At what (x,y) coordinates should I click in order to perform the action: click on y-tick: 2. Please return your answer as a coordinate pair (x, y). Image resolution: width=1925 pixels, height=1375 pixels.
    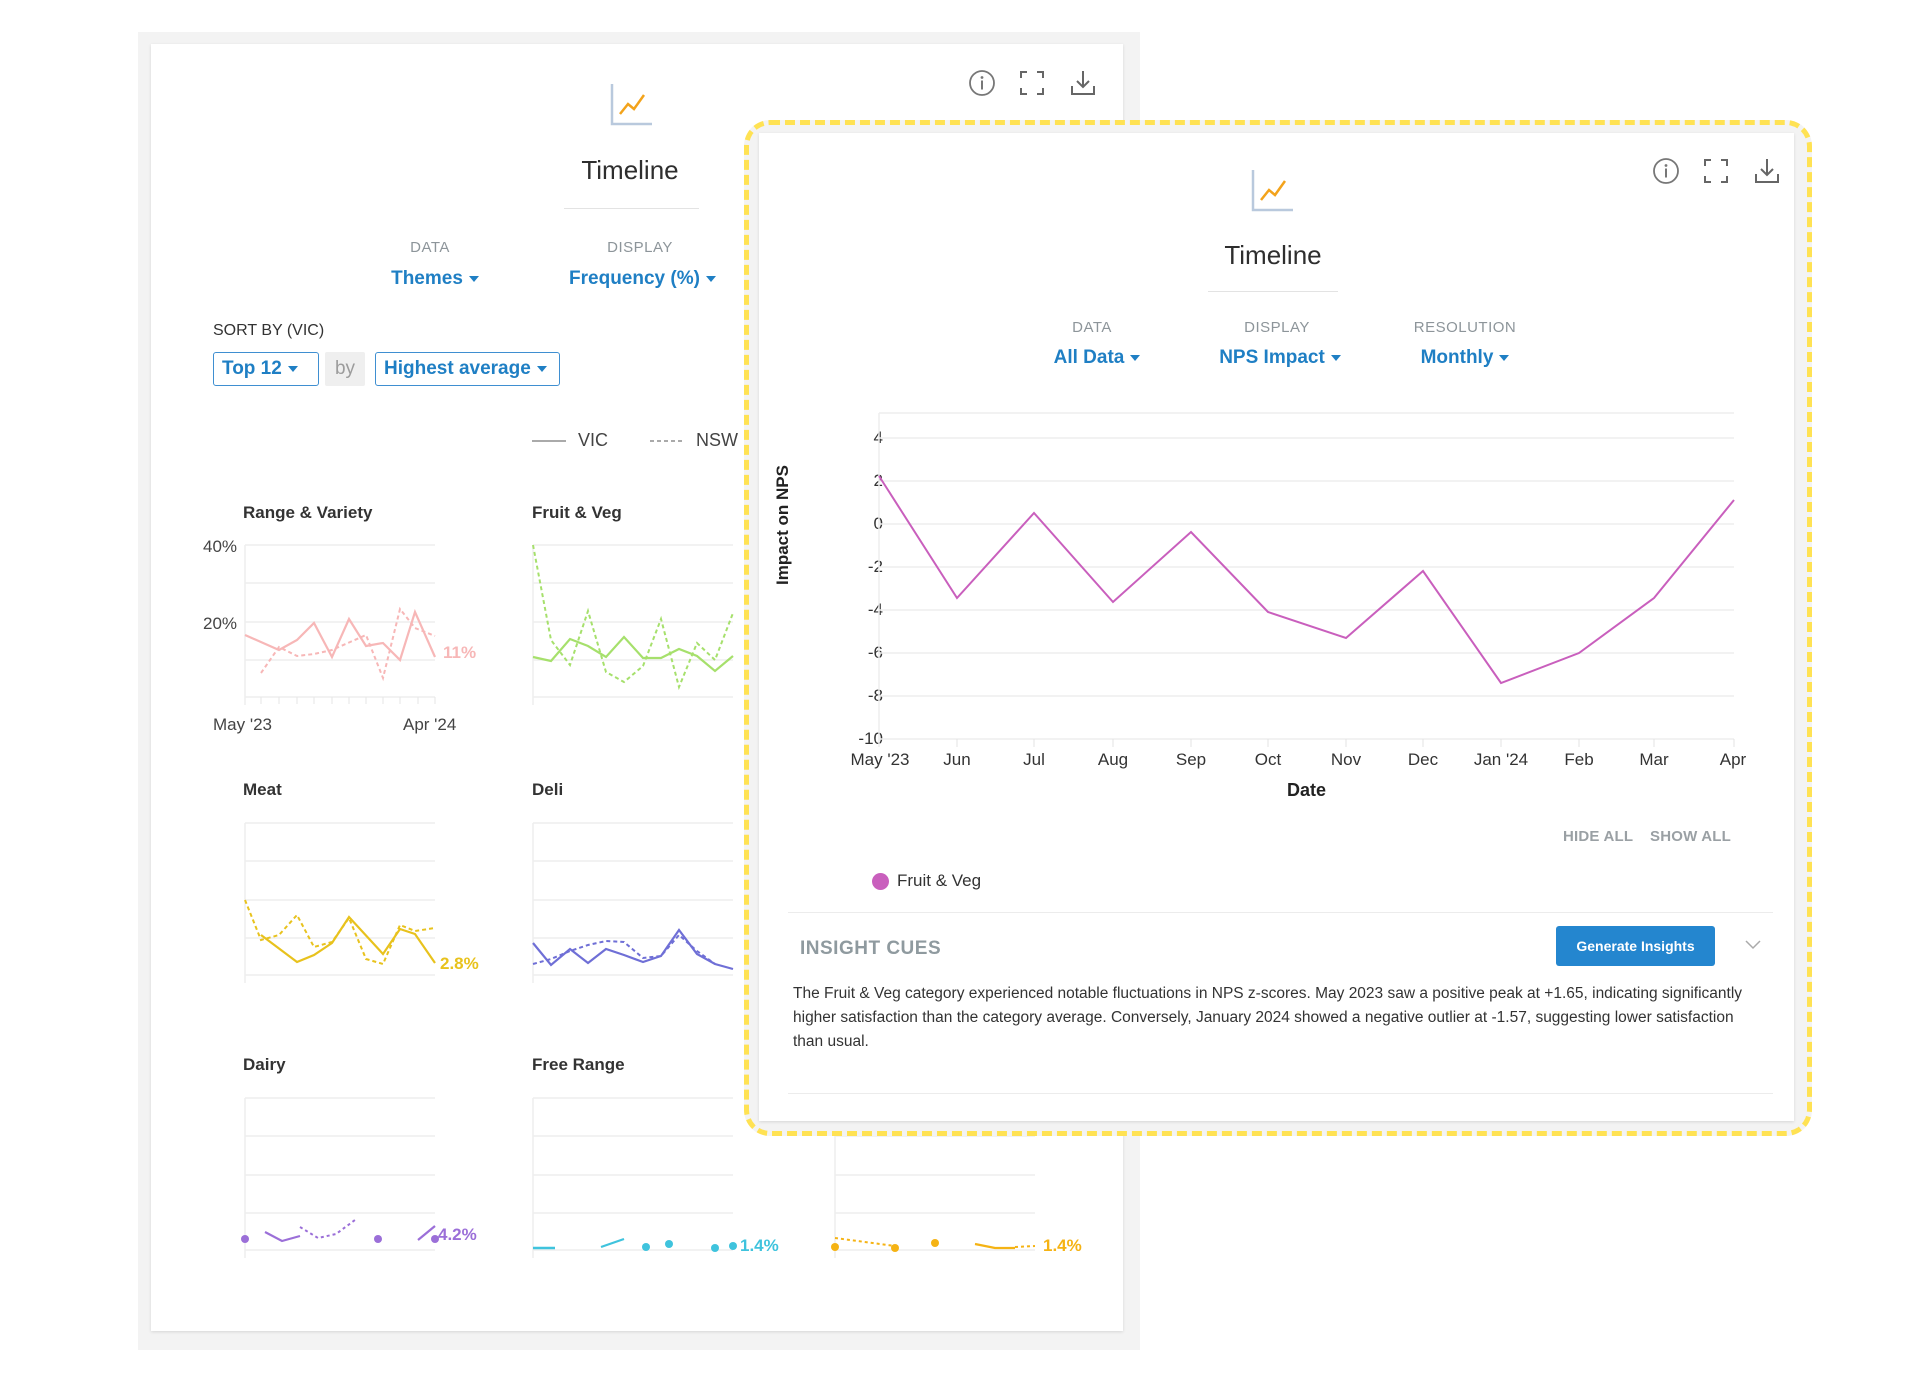
    Looking at the image, I should click on (863, 481).